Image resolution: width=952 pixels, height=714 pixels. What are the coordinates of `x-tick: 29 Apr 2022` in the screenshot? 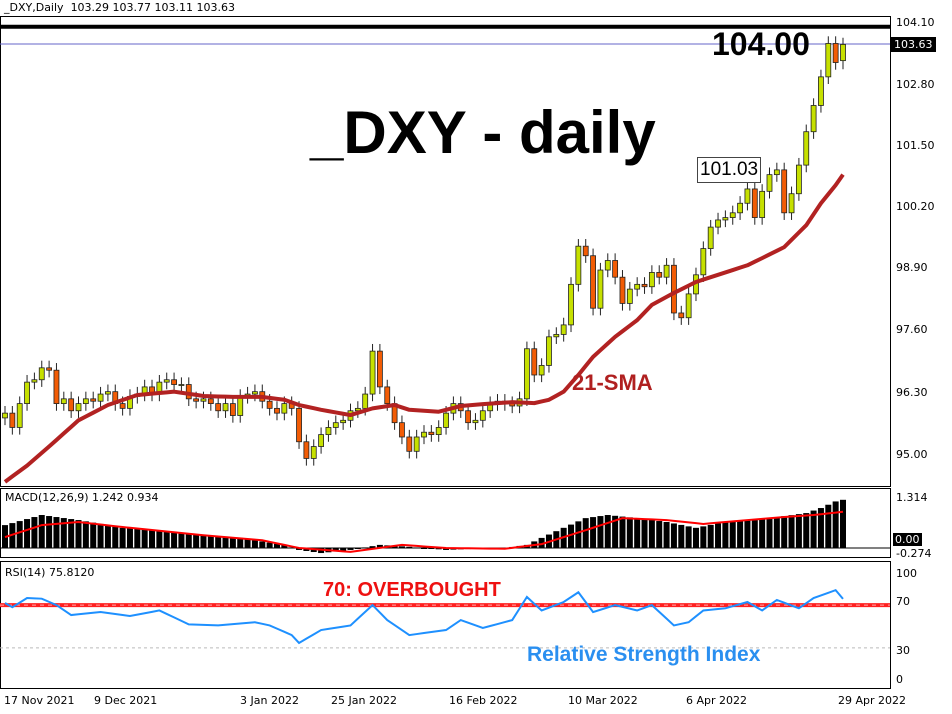 It's located at (872, 700).